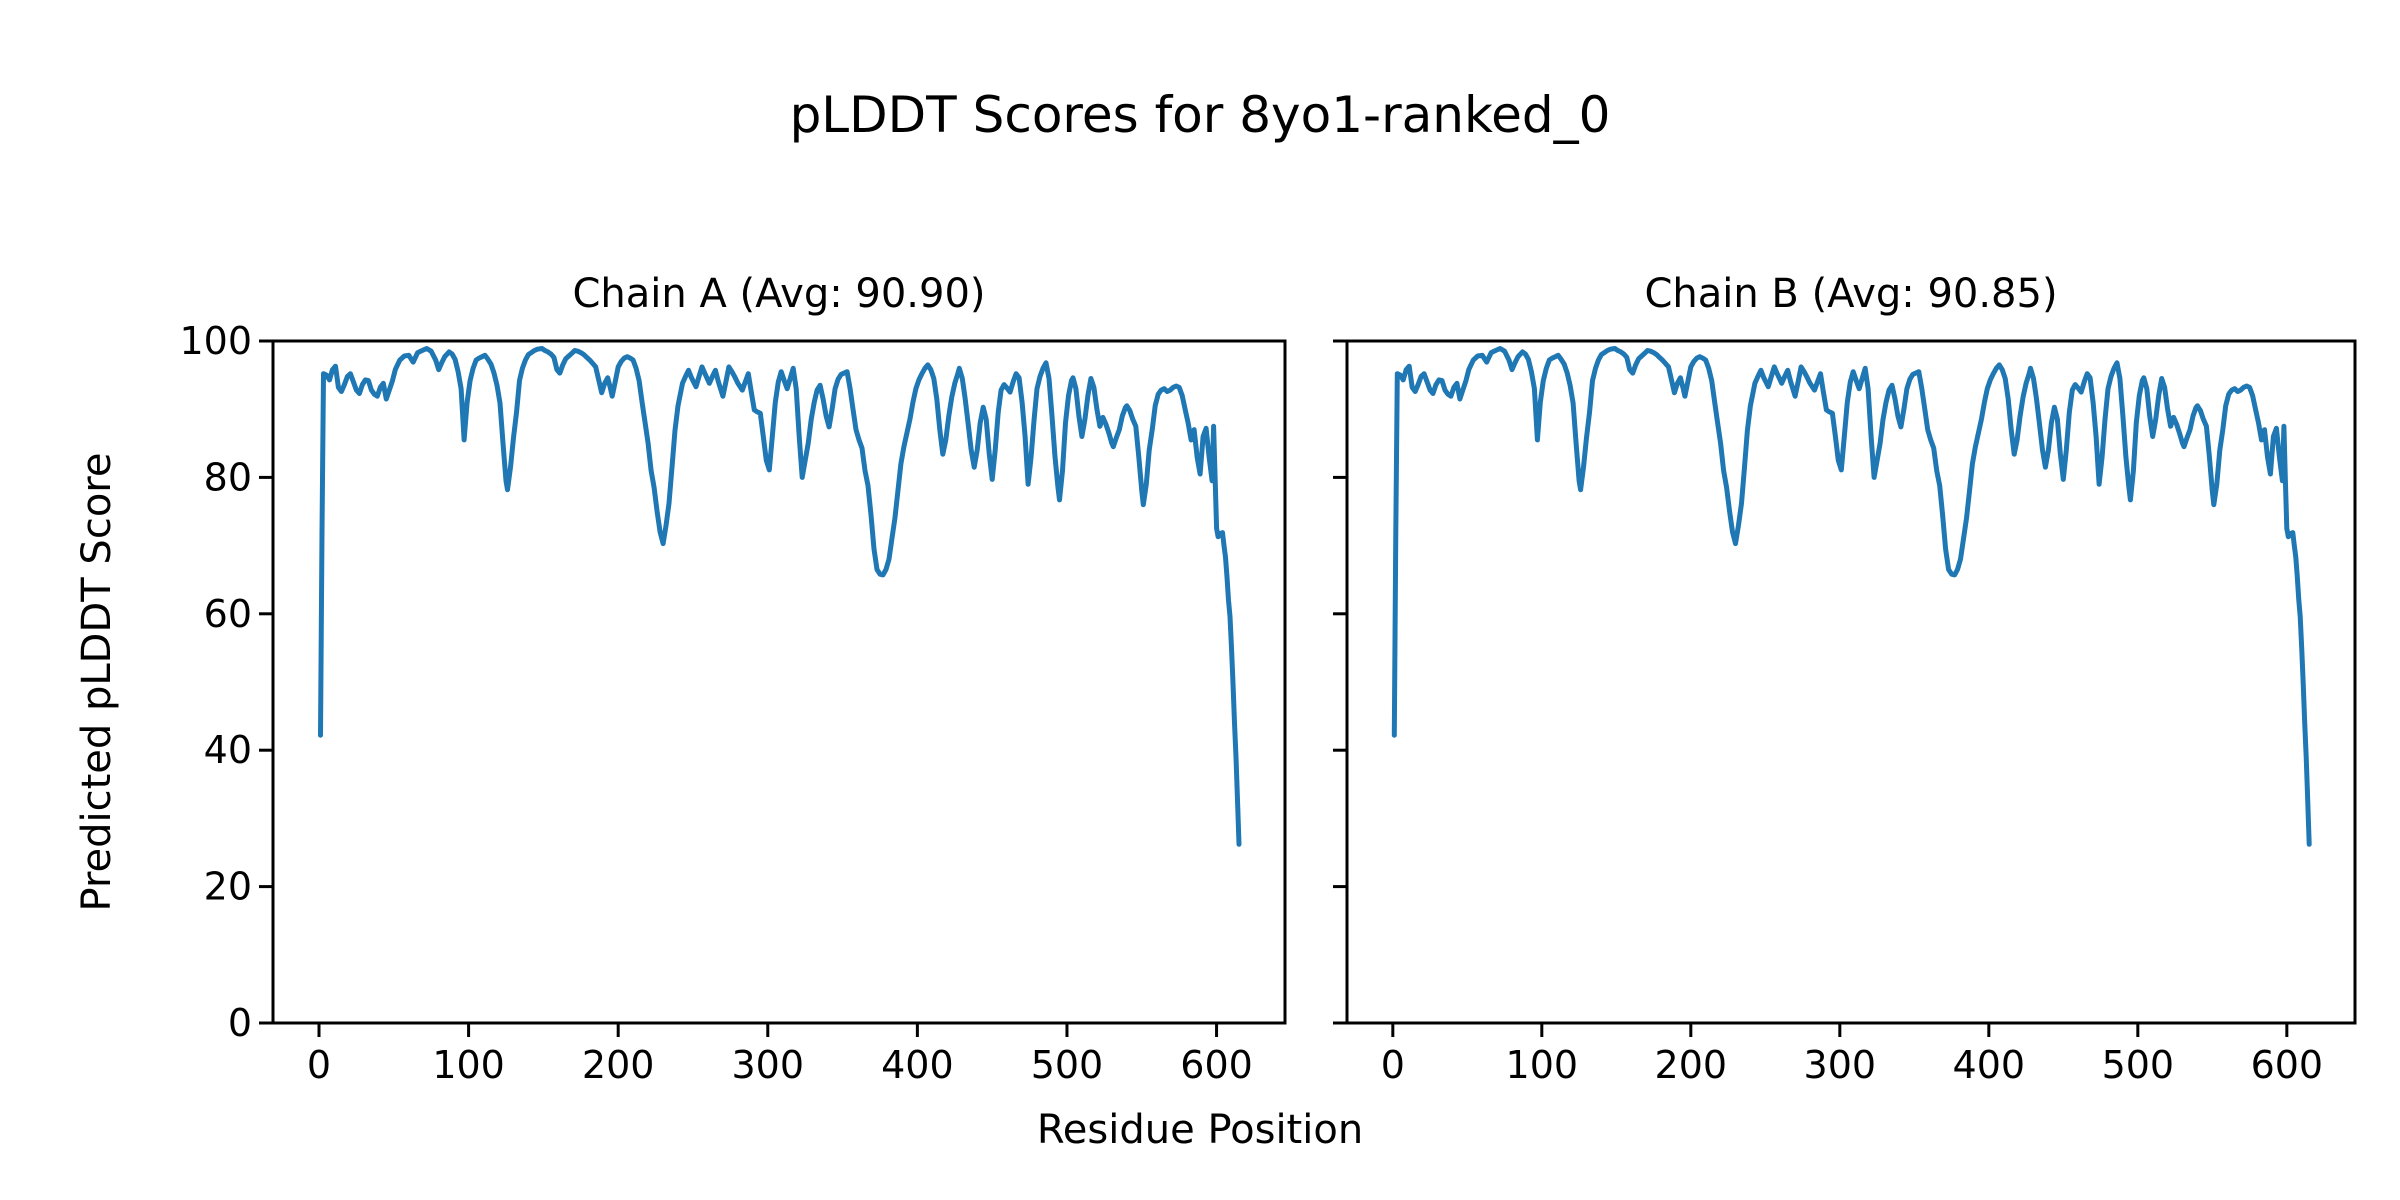 Image resolution: width=2400 pixels, height=1200 pixels. Describe the element at coordinates (1200, 115) in the screenshot. I see `figure-title: pLDDT Scores for 8yo1-ranked_0` at that location.